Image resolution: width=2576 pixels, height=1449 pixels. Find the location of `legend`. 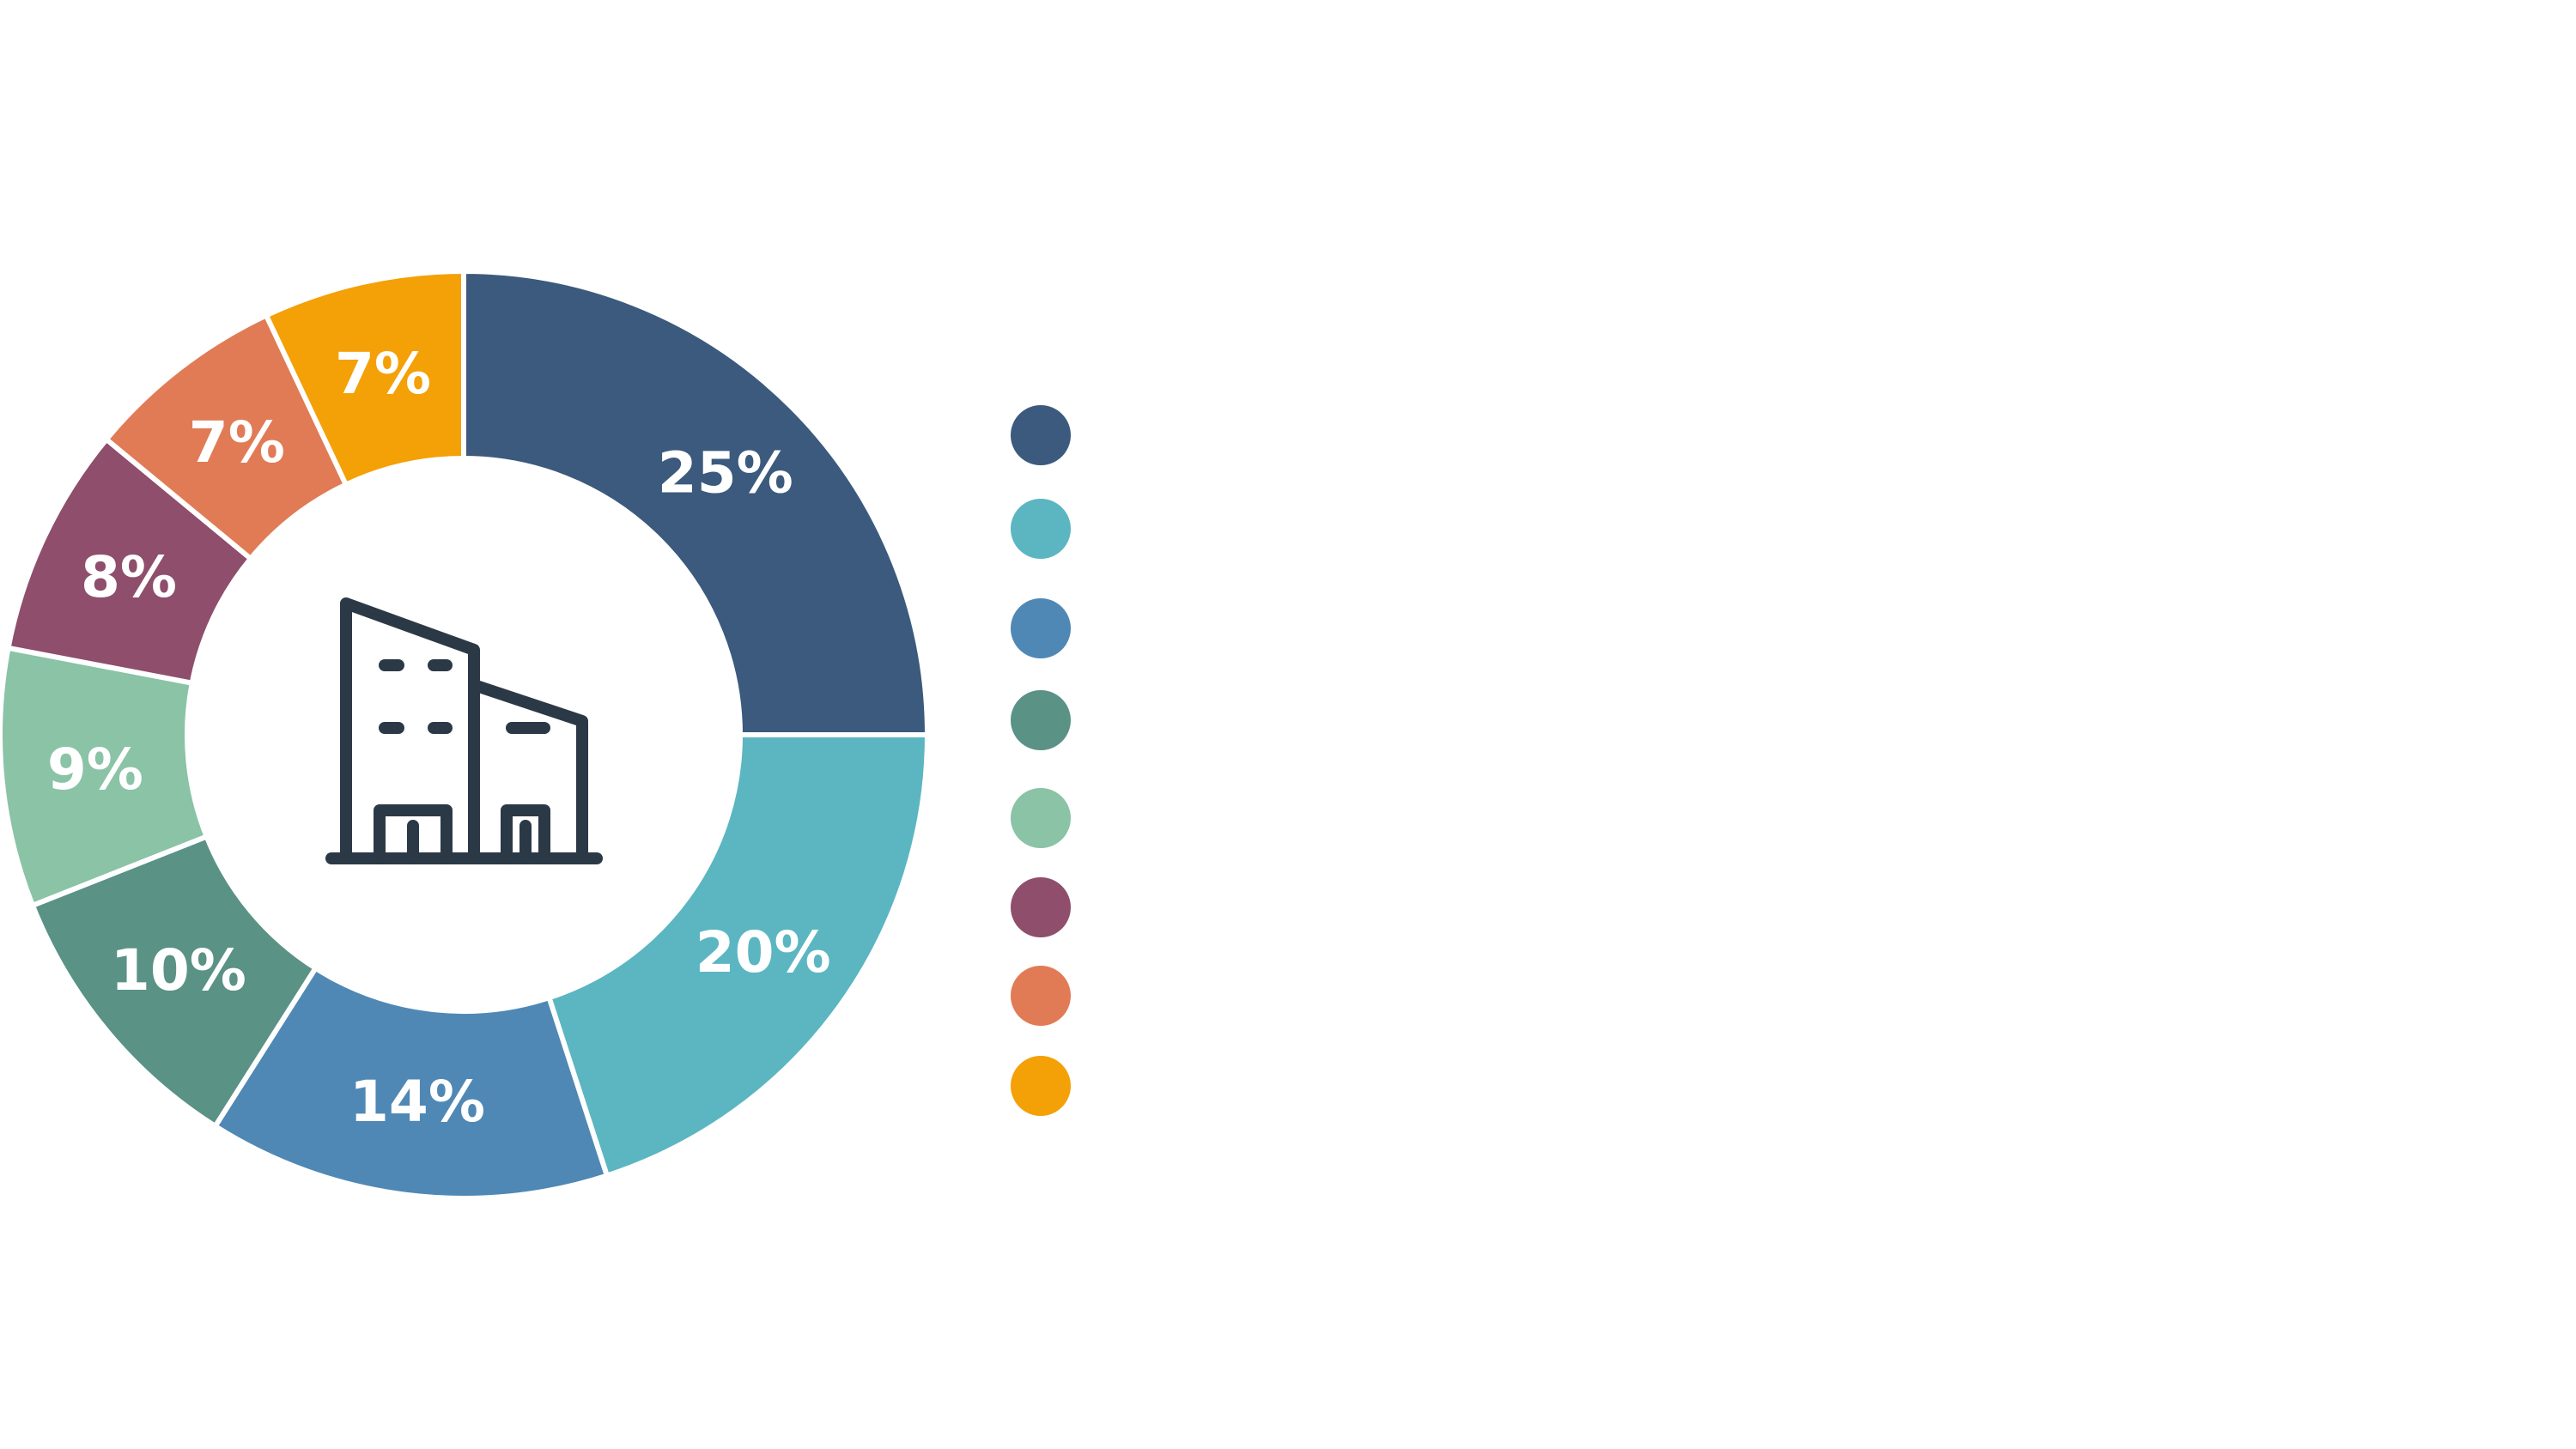

legend is located at coordinates (1041, 760).